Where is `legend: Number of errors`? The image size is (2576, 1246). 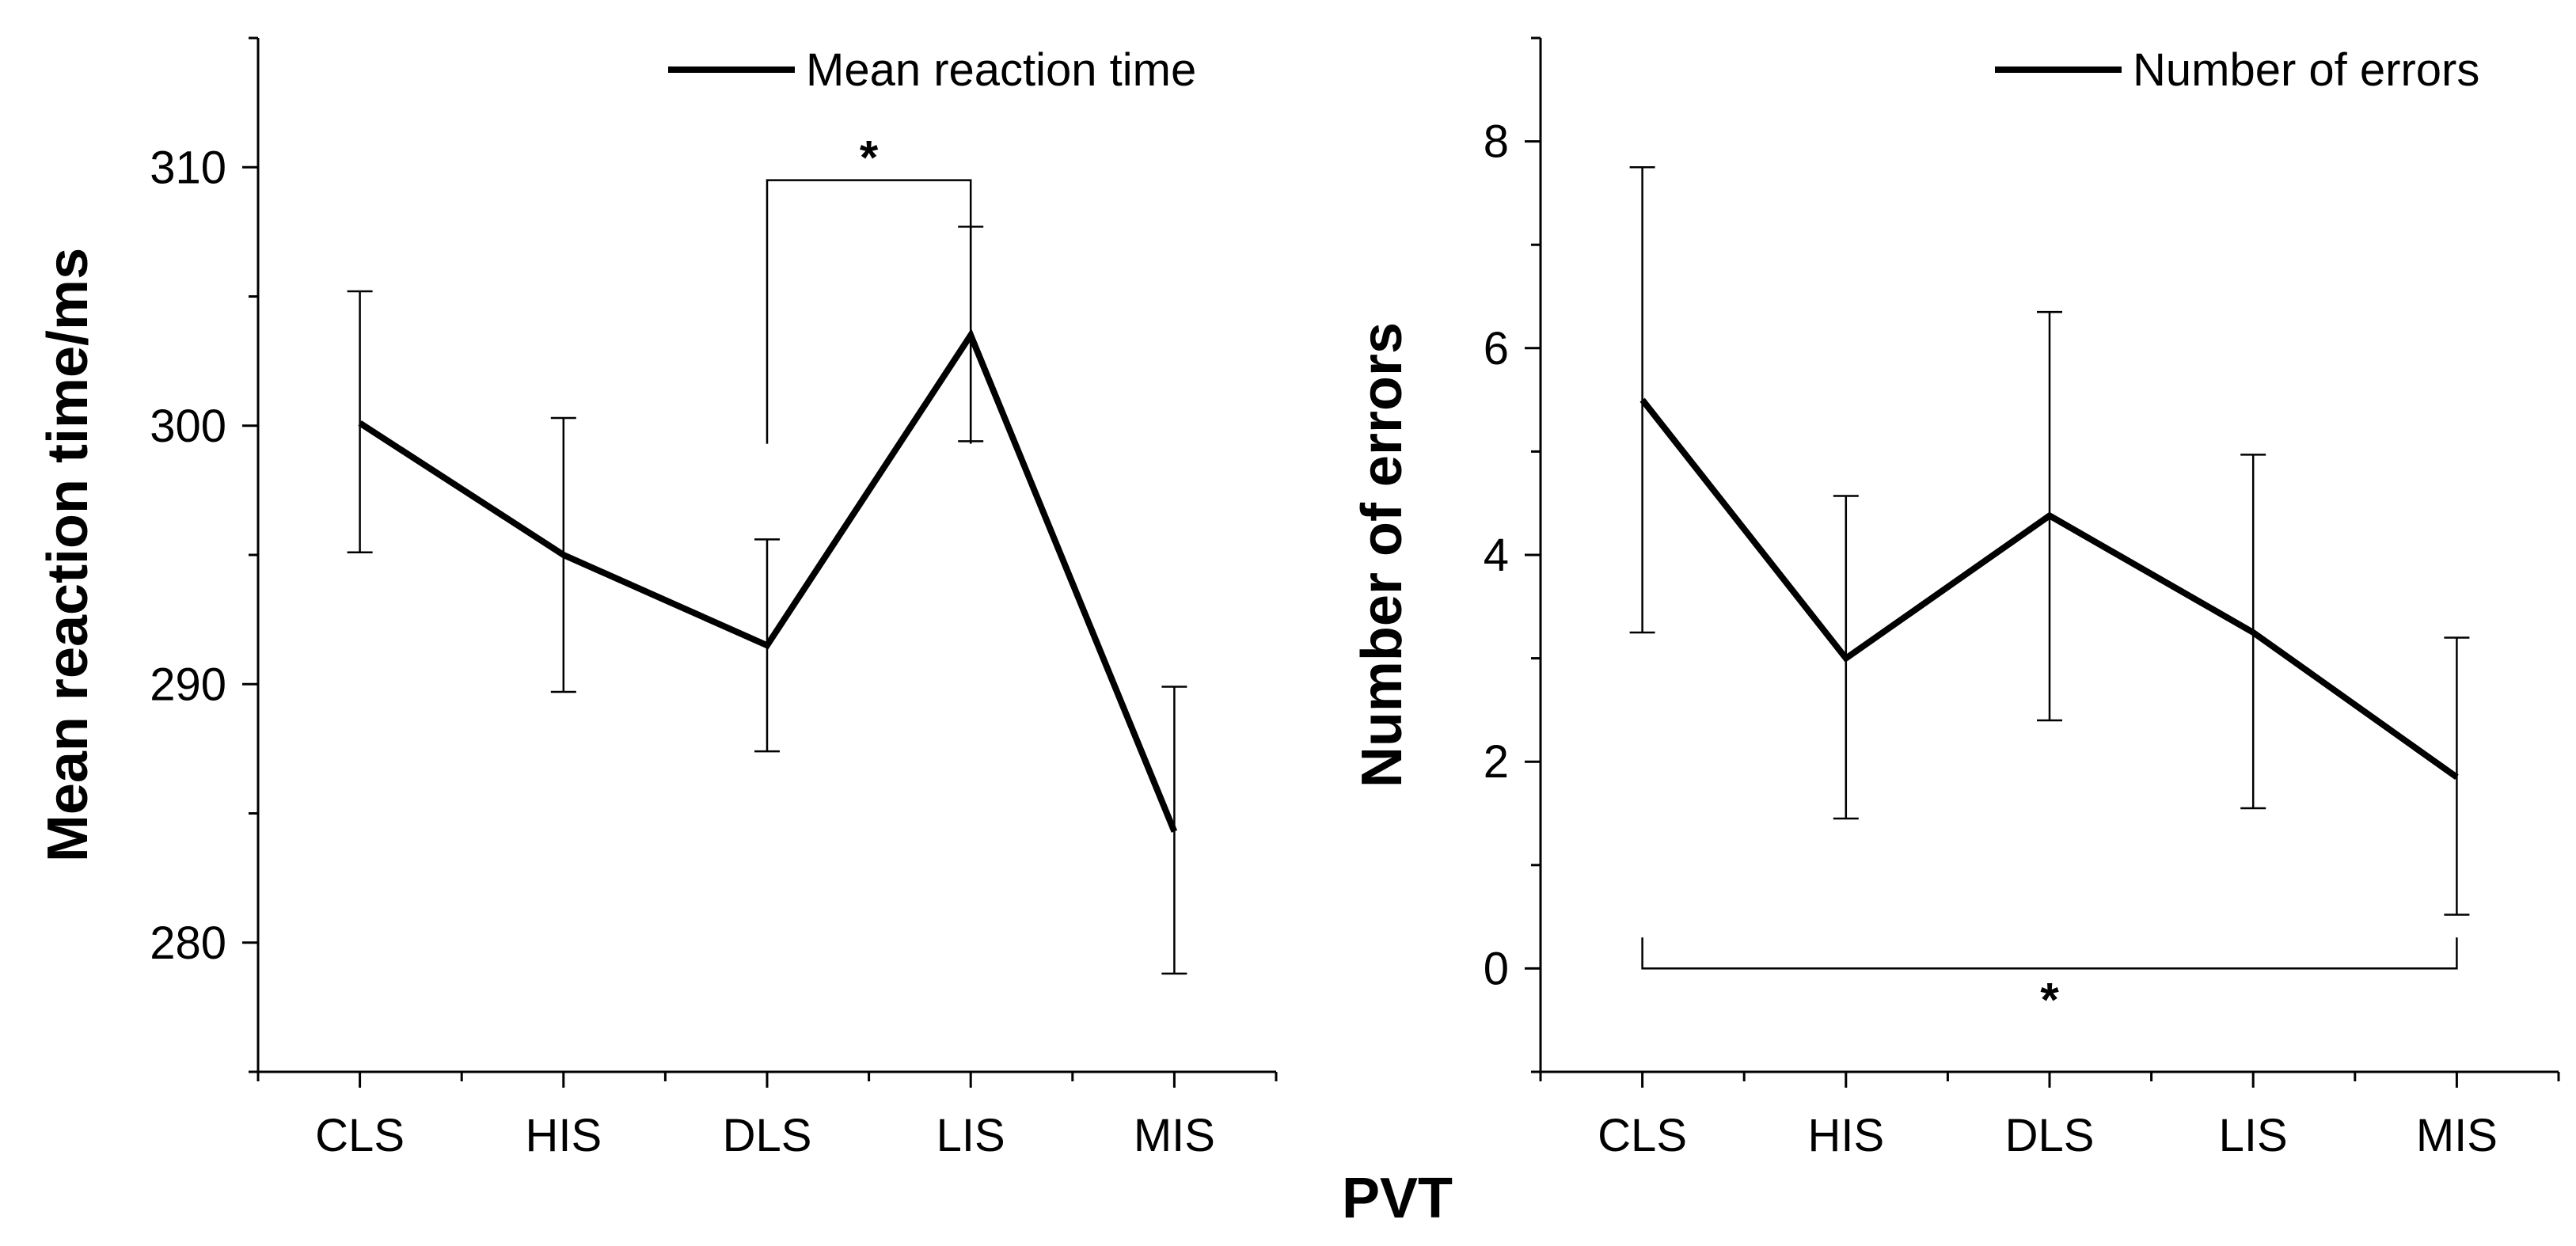
legend: Number of errors is located at coordinates (2237, 70).